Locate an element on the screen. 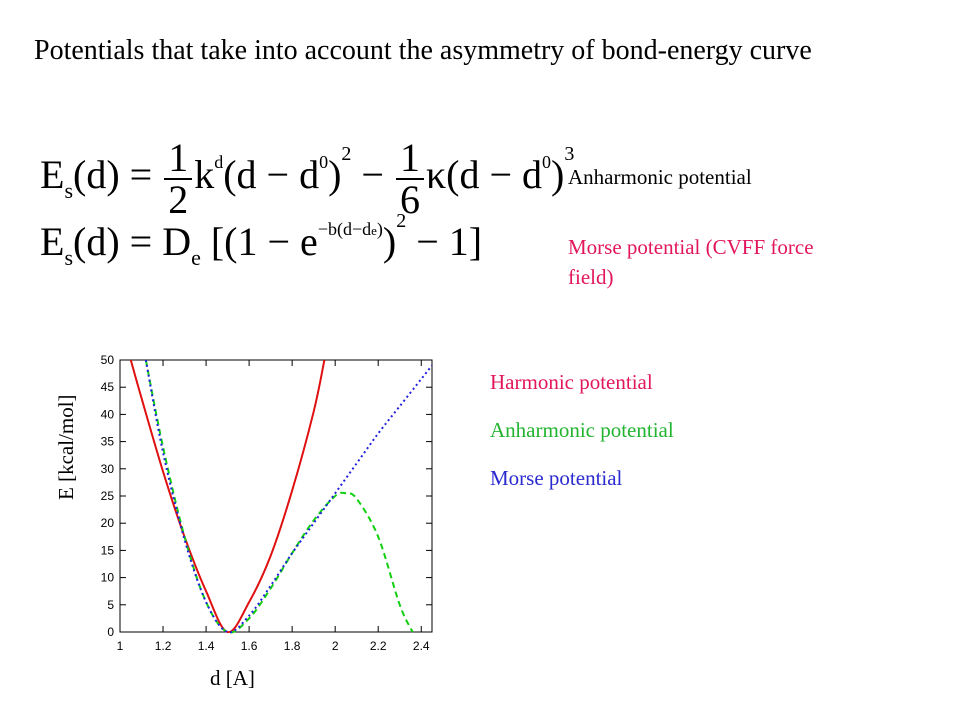  y-tick-label: 0 is located at coordinates (110, 632).